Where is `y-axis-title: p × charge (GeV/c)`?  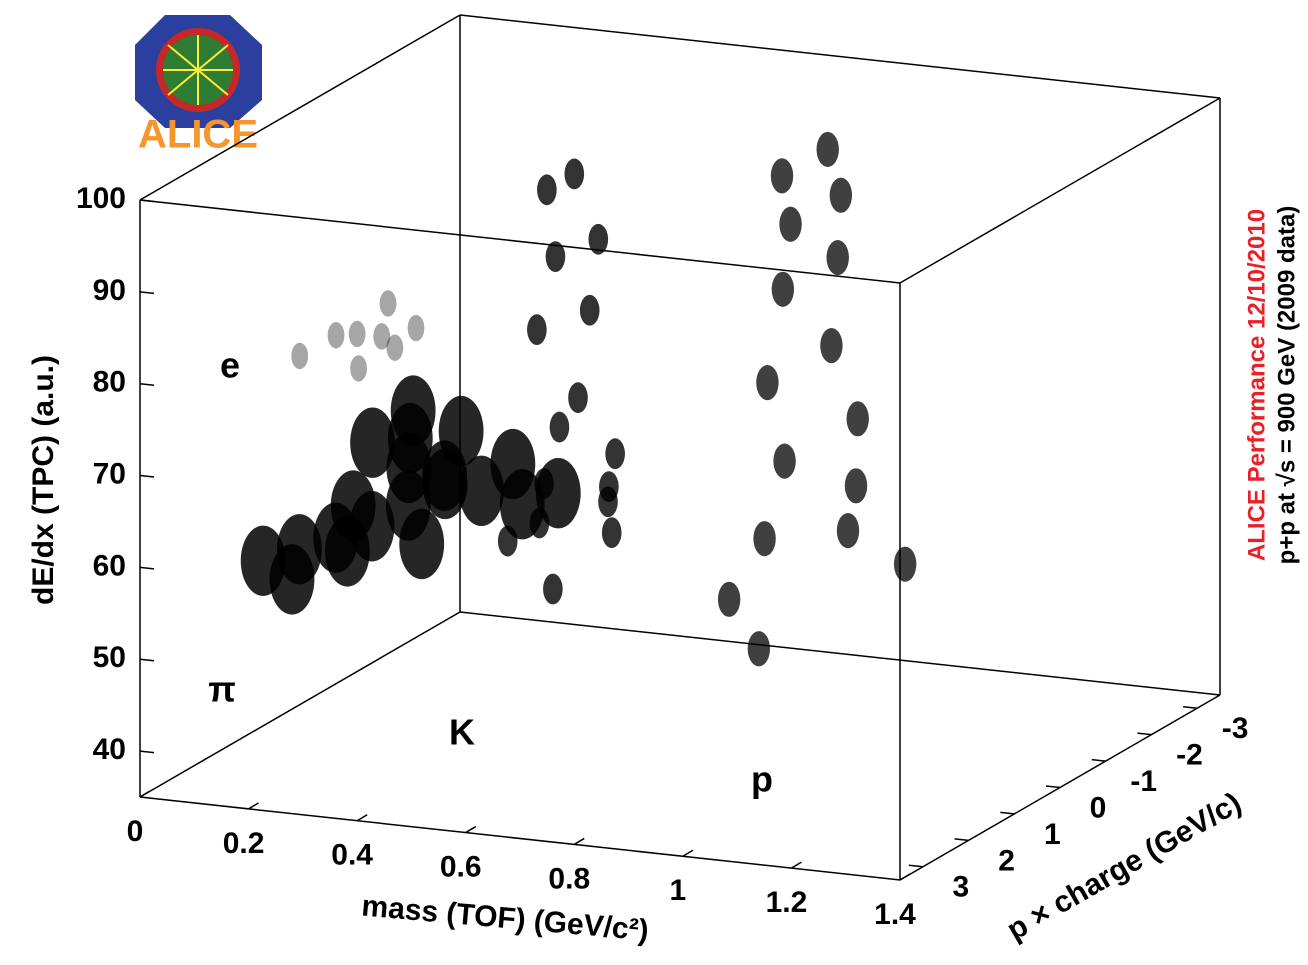
y-axis-title: p × charge (GeV/c) is located at coordinates (1124, 866).